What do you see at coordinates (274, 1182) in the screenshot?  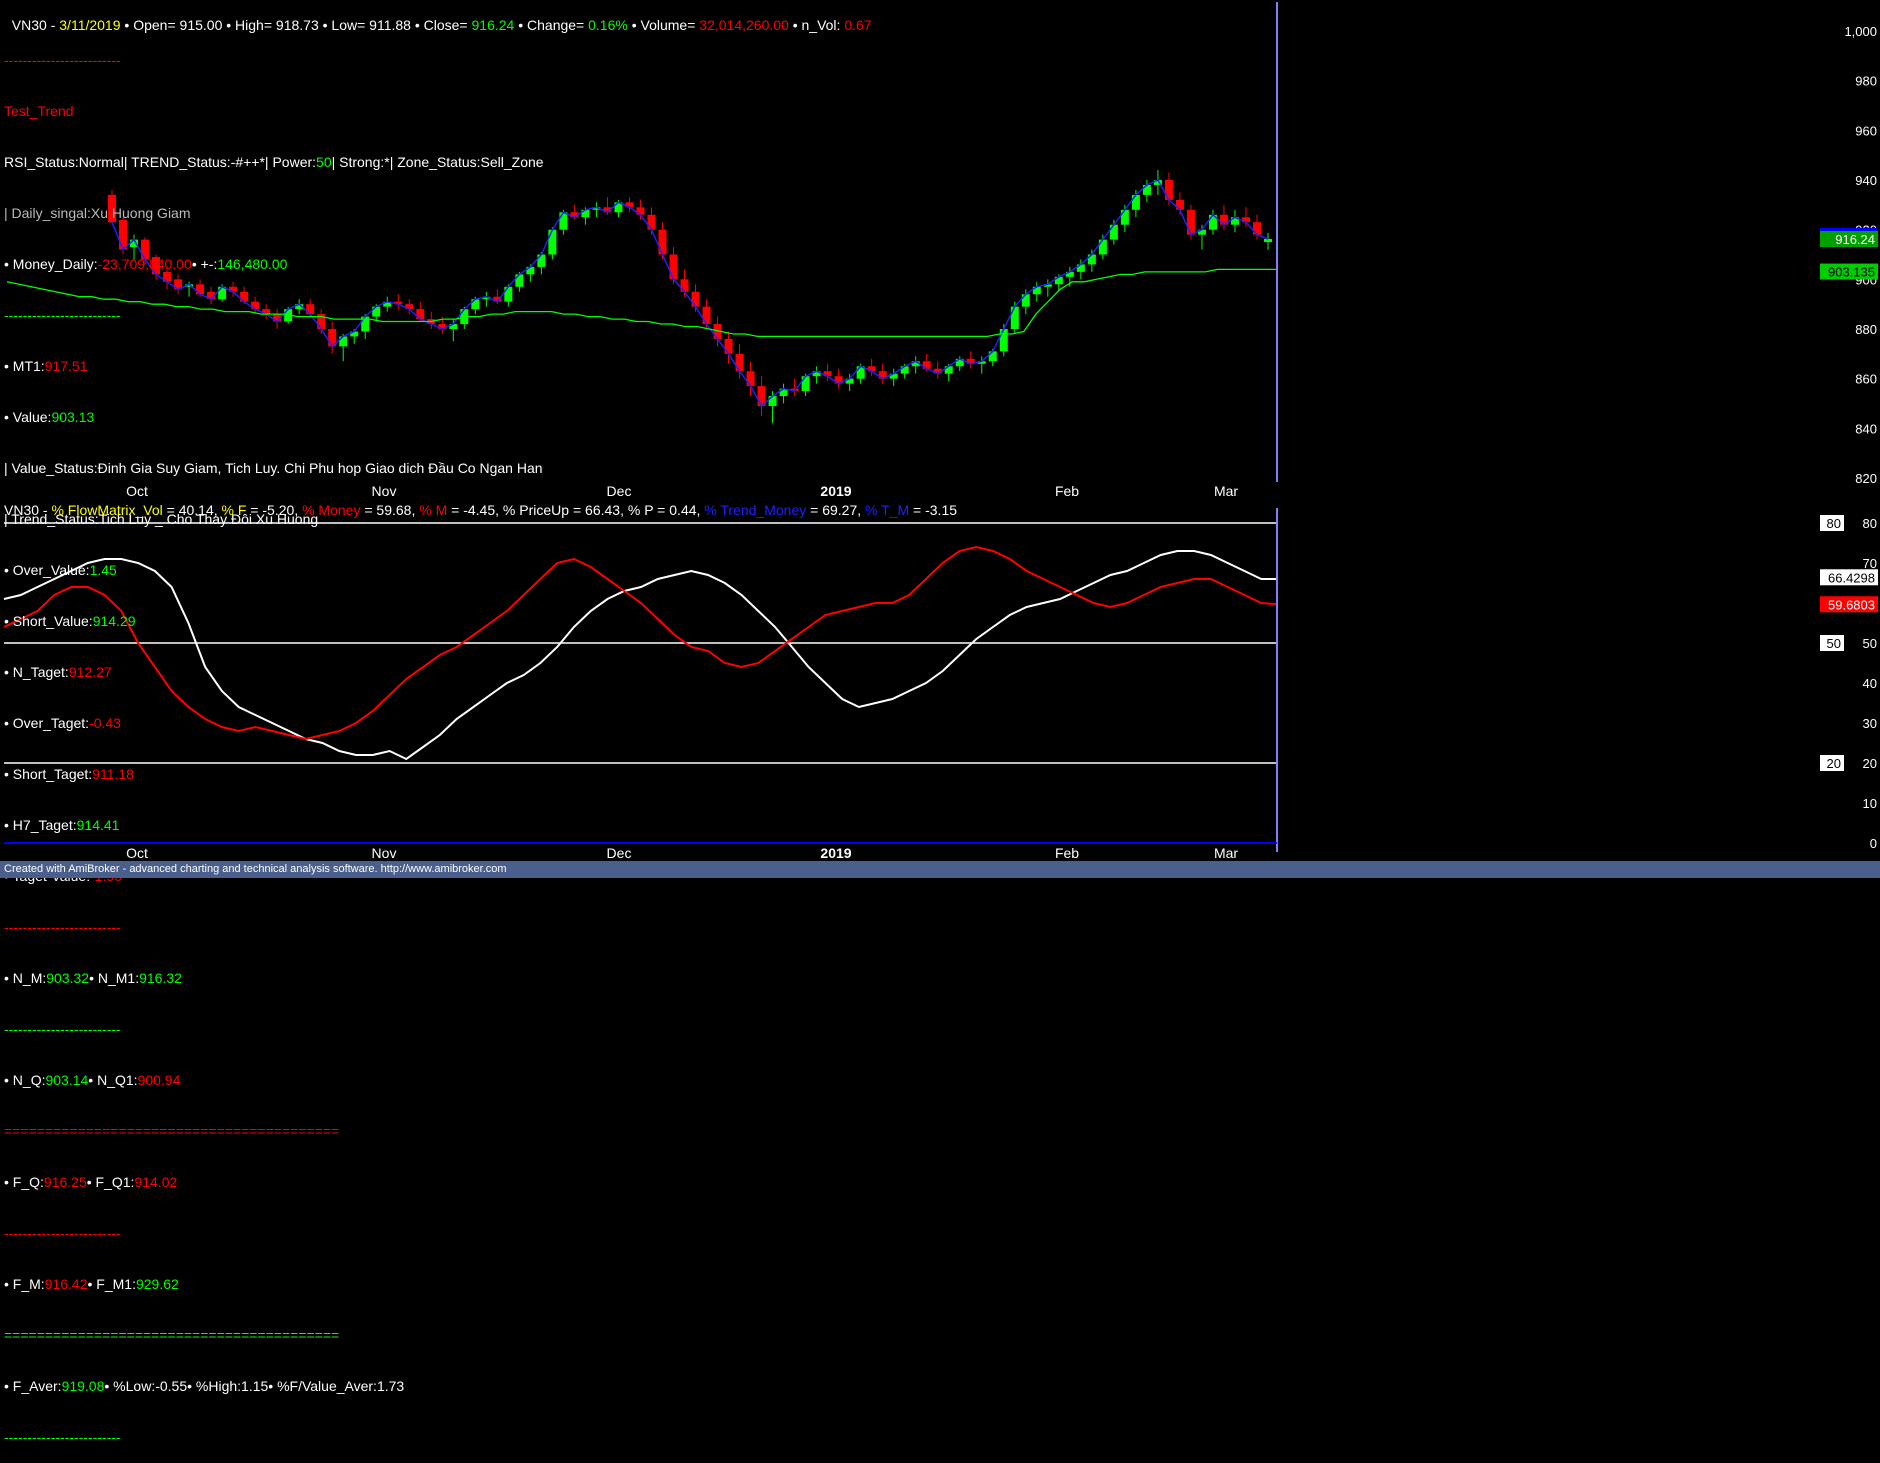 I see `f-q-line: • F_Q:916.25• F_Q1:914.02` at bounding box center [274, 1182].